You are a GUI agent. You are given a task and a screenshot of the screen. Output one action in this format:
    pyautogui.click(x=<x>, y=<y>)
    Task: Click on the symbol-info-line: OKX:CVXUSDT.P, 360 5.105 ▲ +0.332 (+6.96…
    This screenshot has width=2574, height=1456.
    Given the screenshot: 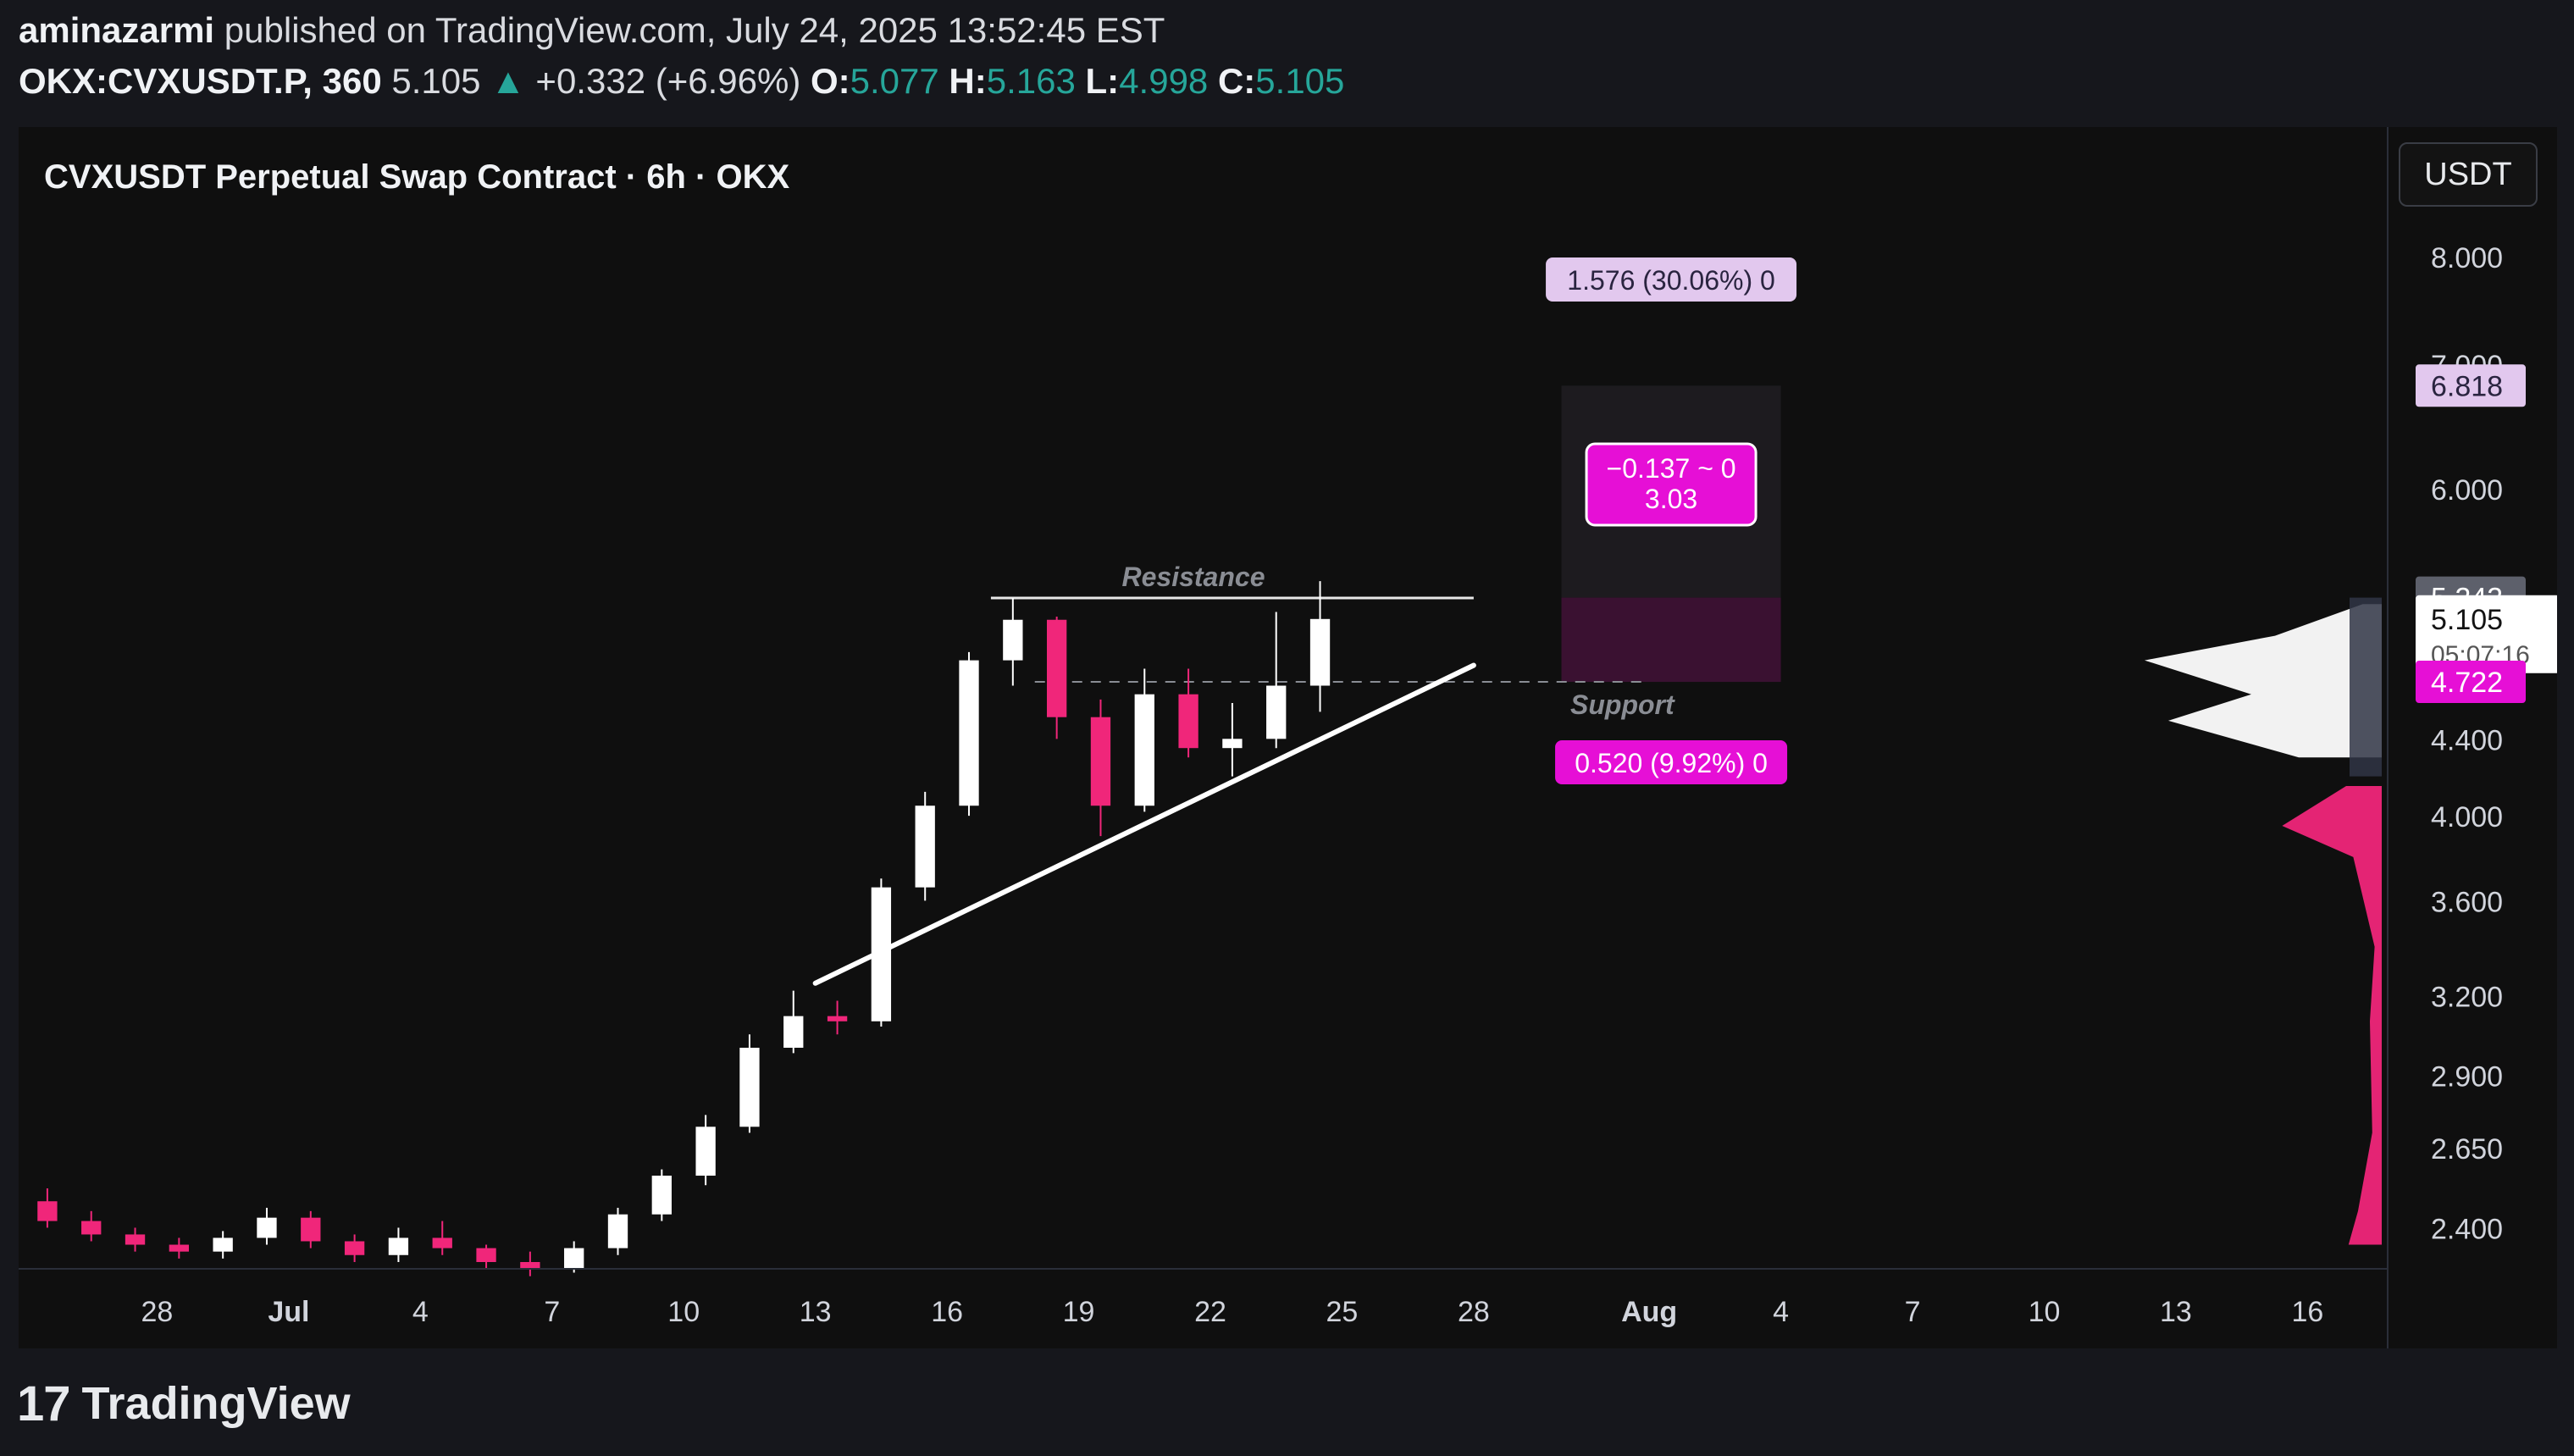 What is the action you would take?
    pyautogui.click(x=681, y=81)
    